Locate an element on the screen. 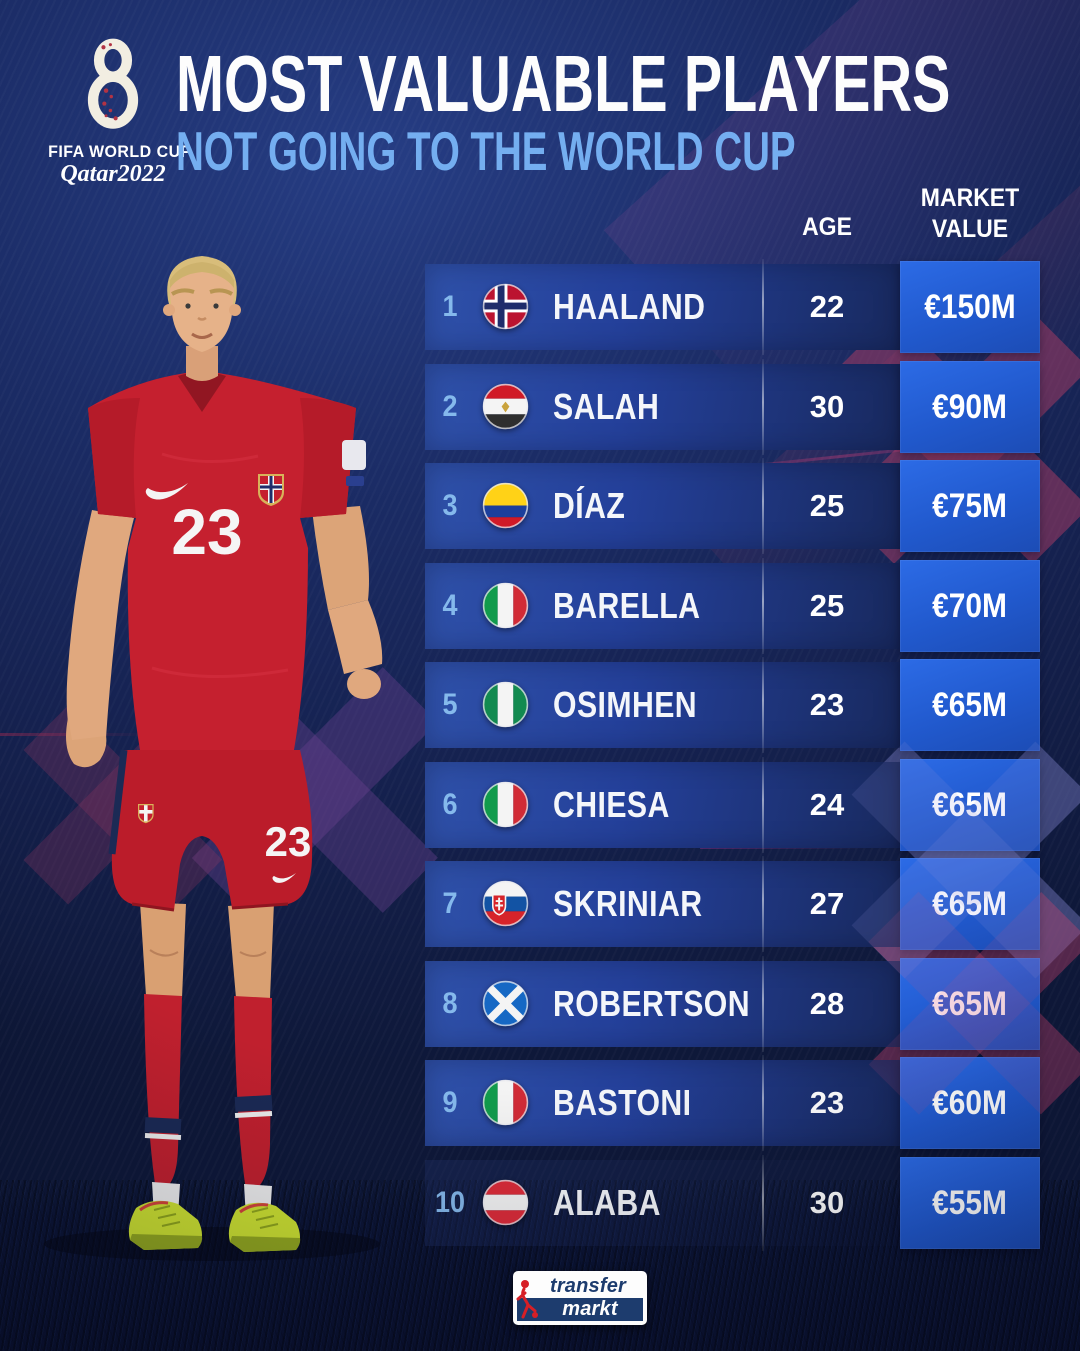 The image size is (1080, 1351). rank-number: 3 is located at coordinates (450, 505).